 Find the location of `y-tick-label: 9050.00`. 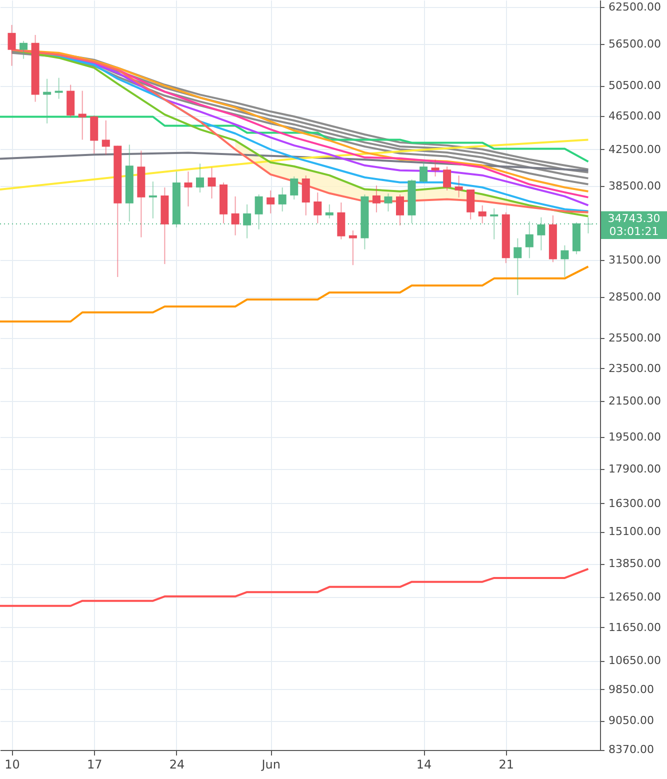

y-tick-label: 9050.00 is located at coordinates (631, 721).